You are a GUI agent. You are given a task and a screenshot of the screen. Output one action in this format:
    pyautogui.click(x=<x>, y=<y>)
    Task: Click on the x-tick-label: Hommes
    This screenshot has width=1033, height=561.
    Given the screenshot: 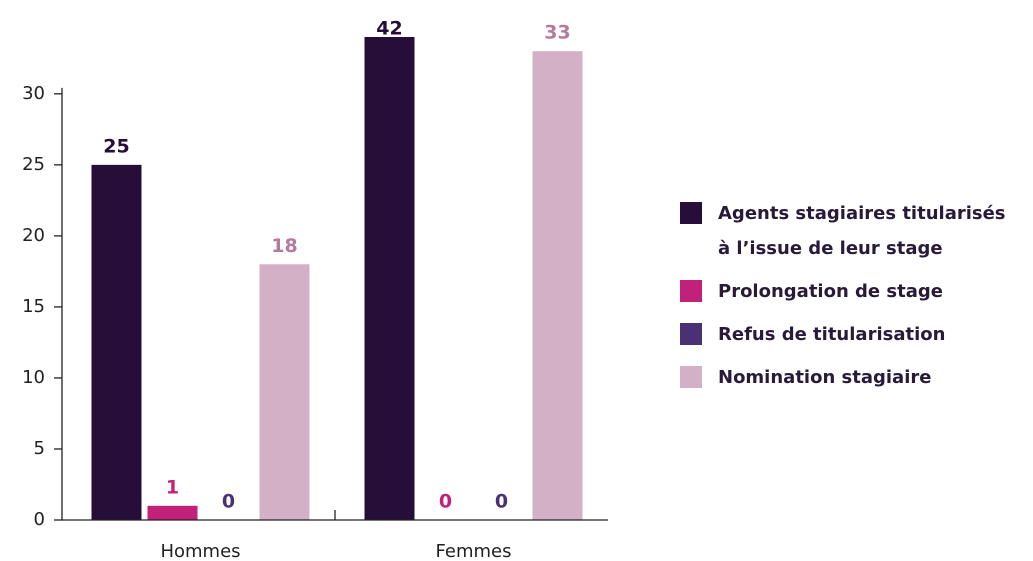 What is the action you would take?
    pyautogui.click(x=200, y=551)
    